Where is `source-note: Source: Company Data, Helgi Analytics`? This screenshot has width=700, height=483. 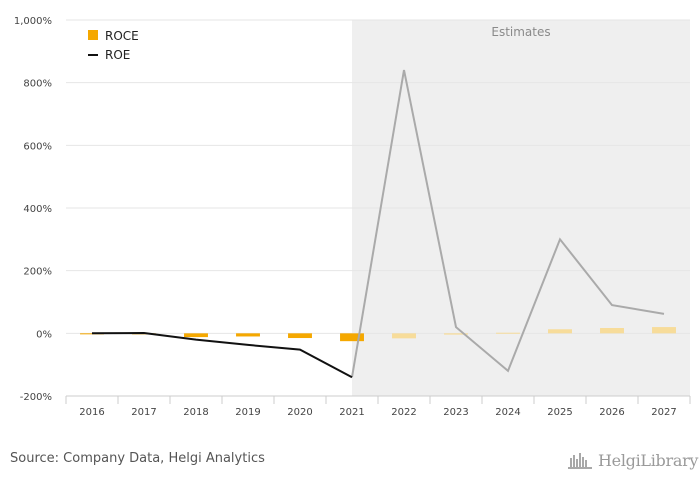
source-note: Source: Company Data, Helgi Analytics is located at coordinates (137, 458).